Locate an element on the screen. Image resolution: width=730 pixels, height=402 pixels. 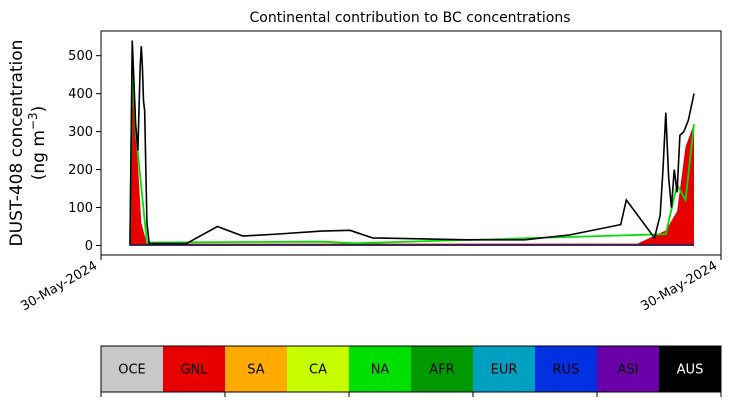
y-axis-label-unit-suffix: ) is located at coordinates (39, 109).